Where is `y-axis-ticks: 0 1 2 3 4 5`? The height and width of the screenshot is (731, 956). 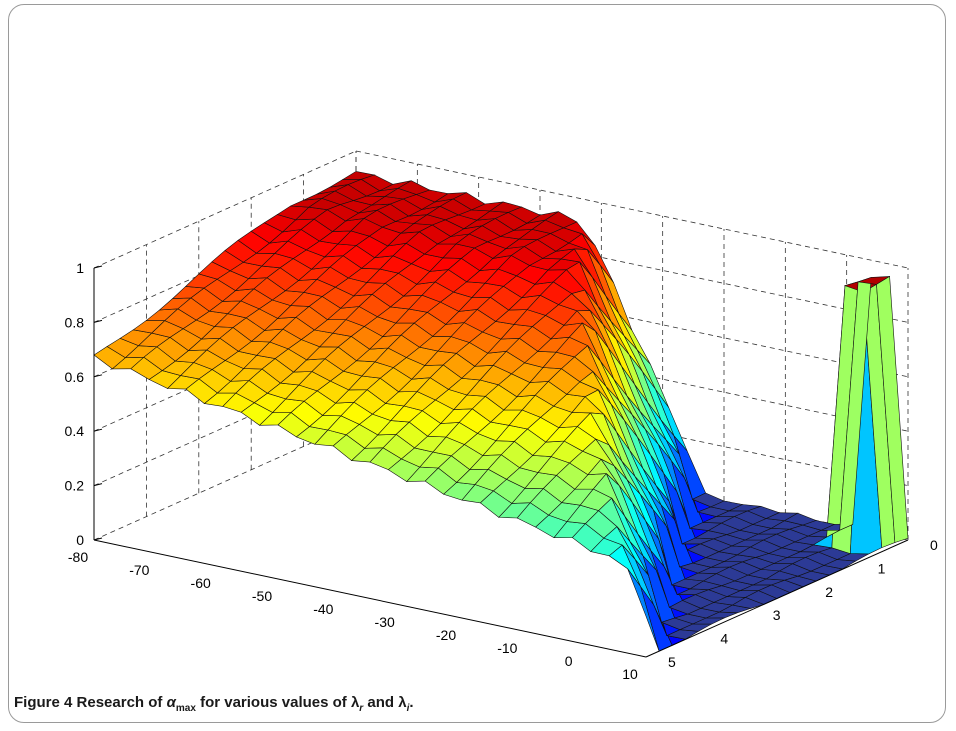 y-axis-ticks: 0 1 2 3 4 5 is located at coordinates (803, 603).